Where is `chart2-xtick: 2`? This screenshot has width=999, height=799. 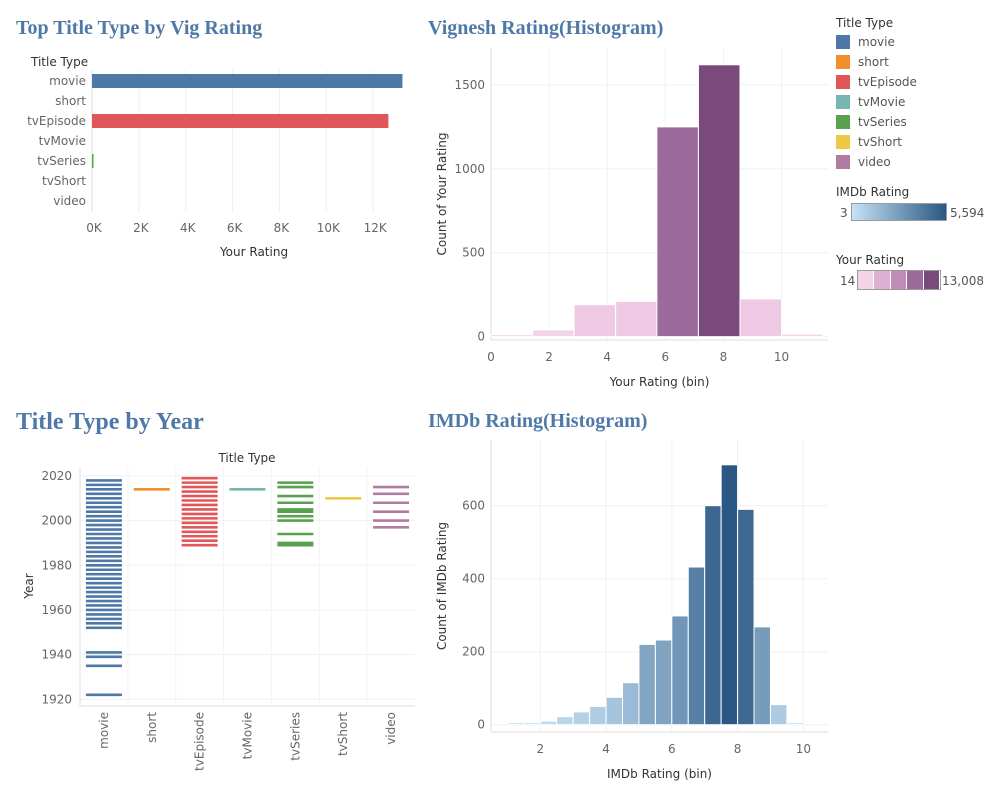 chart2-xtick: 2 is located at coordinates (549, 357).